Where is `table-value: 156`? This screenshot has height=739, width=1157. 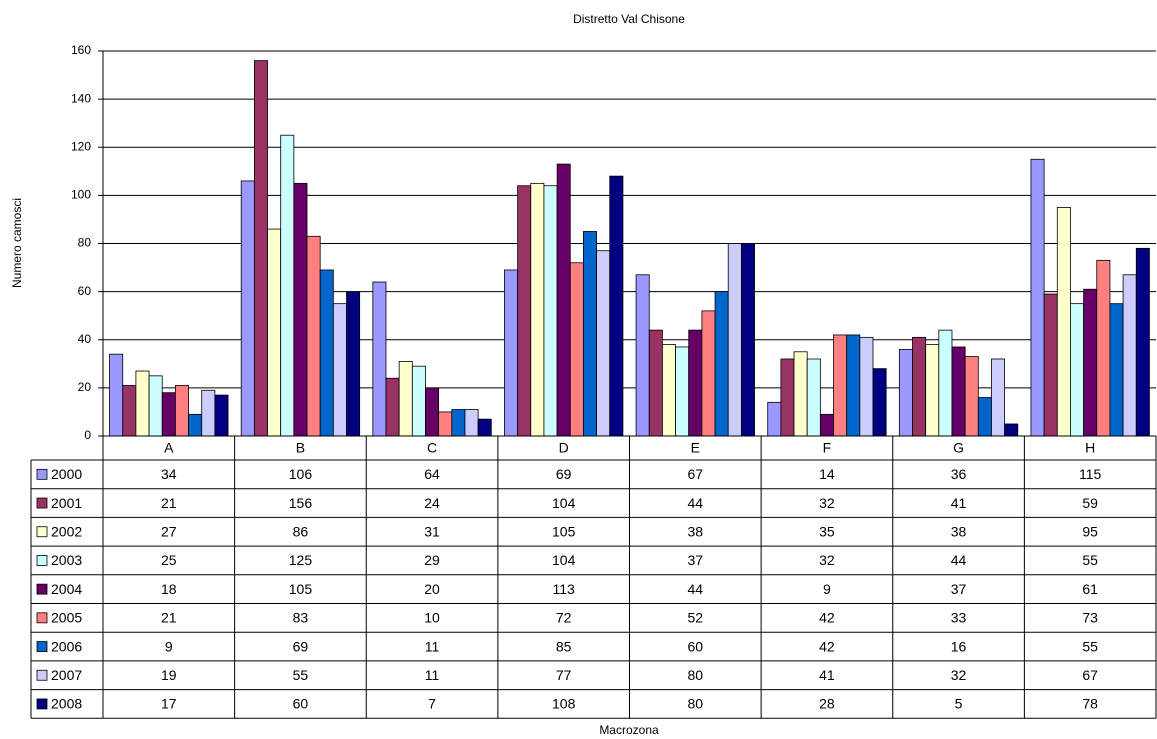
table-value: 156 is located at coordinates (301, 503).